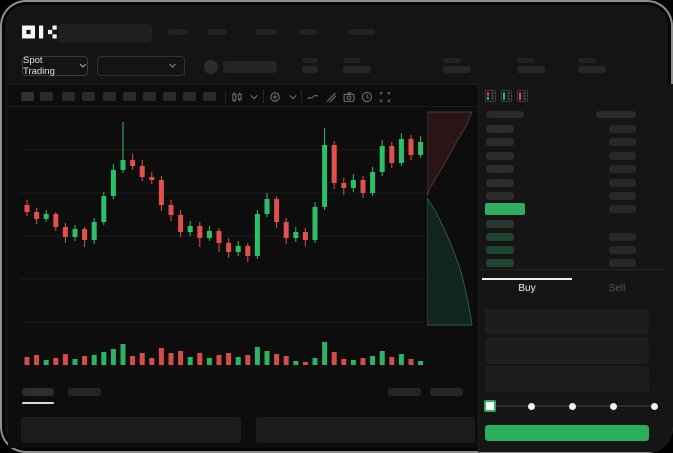  Describe the element at coordinates (567, 433) in the screenshot. I see `buy-submit-button` at that location.